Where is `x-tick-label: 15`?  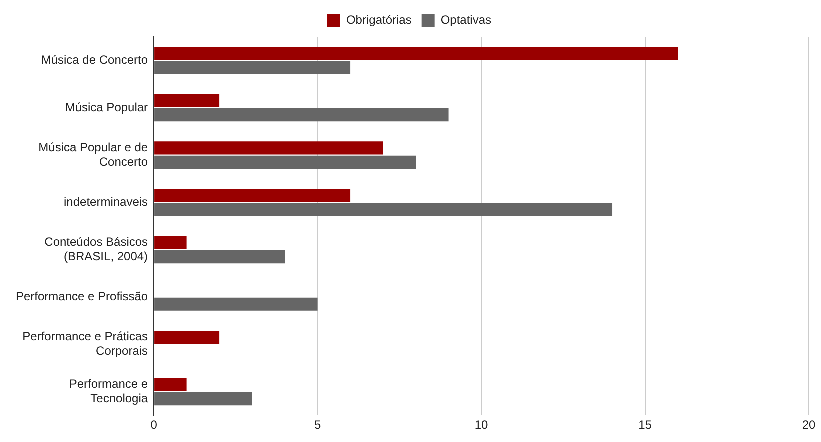 x-tick-label: 15 is located at coordinates (645, 425).